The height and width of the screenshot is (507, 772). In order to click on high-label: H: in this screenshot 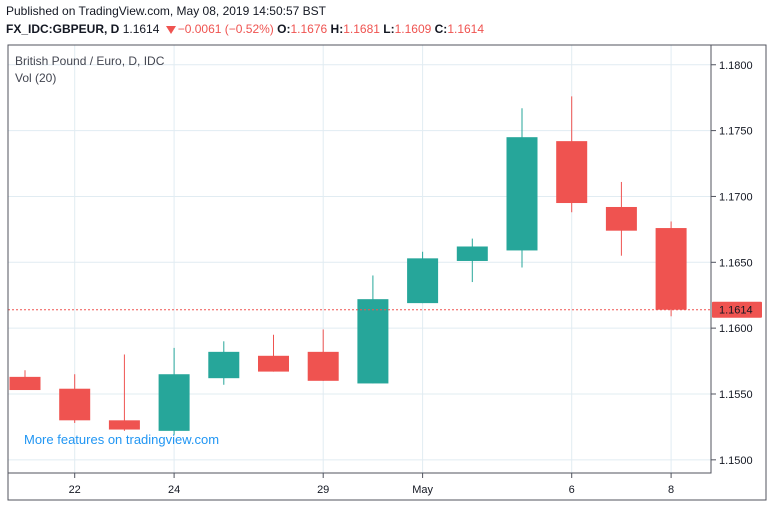, I will do `click(337, 29)`.